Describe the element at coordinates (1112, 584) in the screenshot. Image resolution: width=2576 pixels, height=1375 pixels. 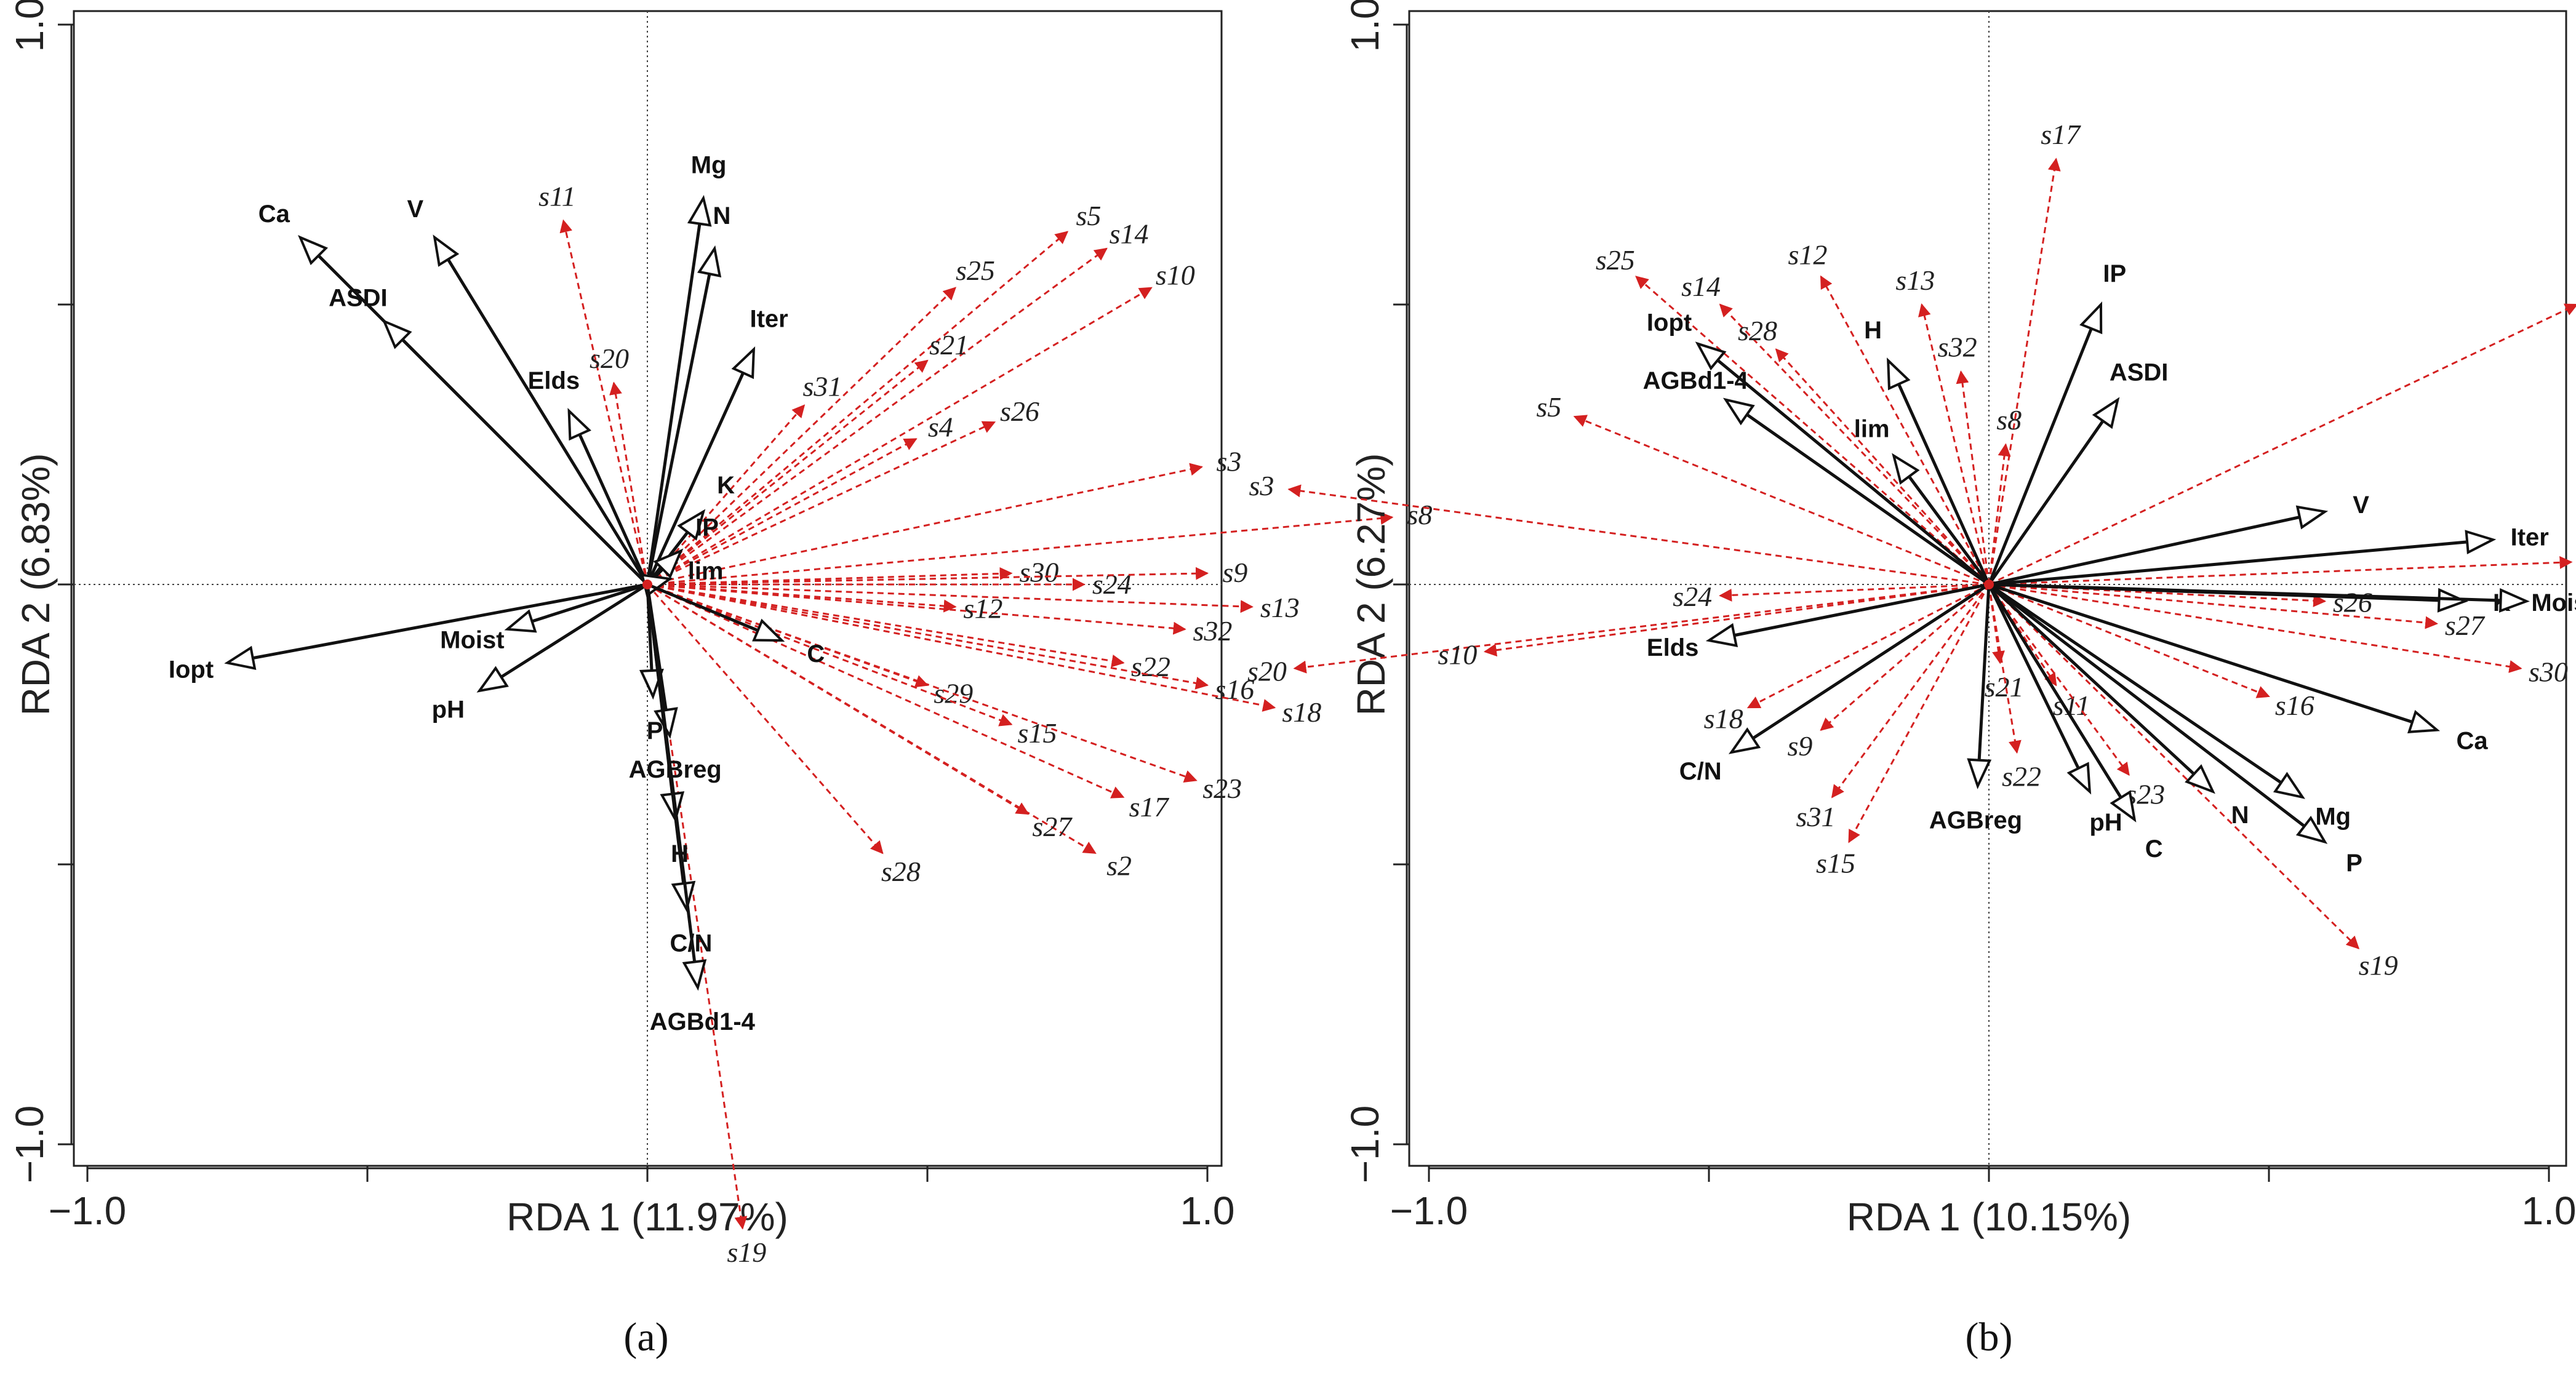
I see `panel-a-species-label-s24: s24` at that location.